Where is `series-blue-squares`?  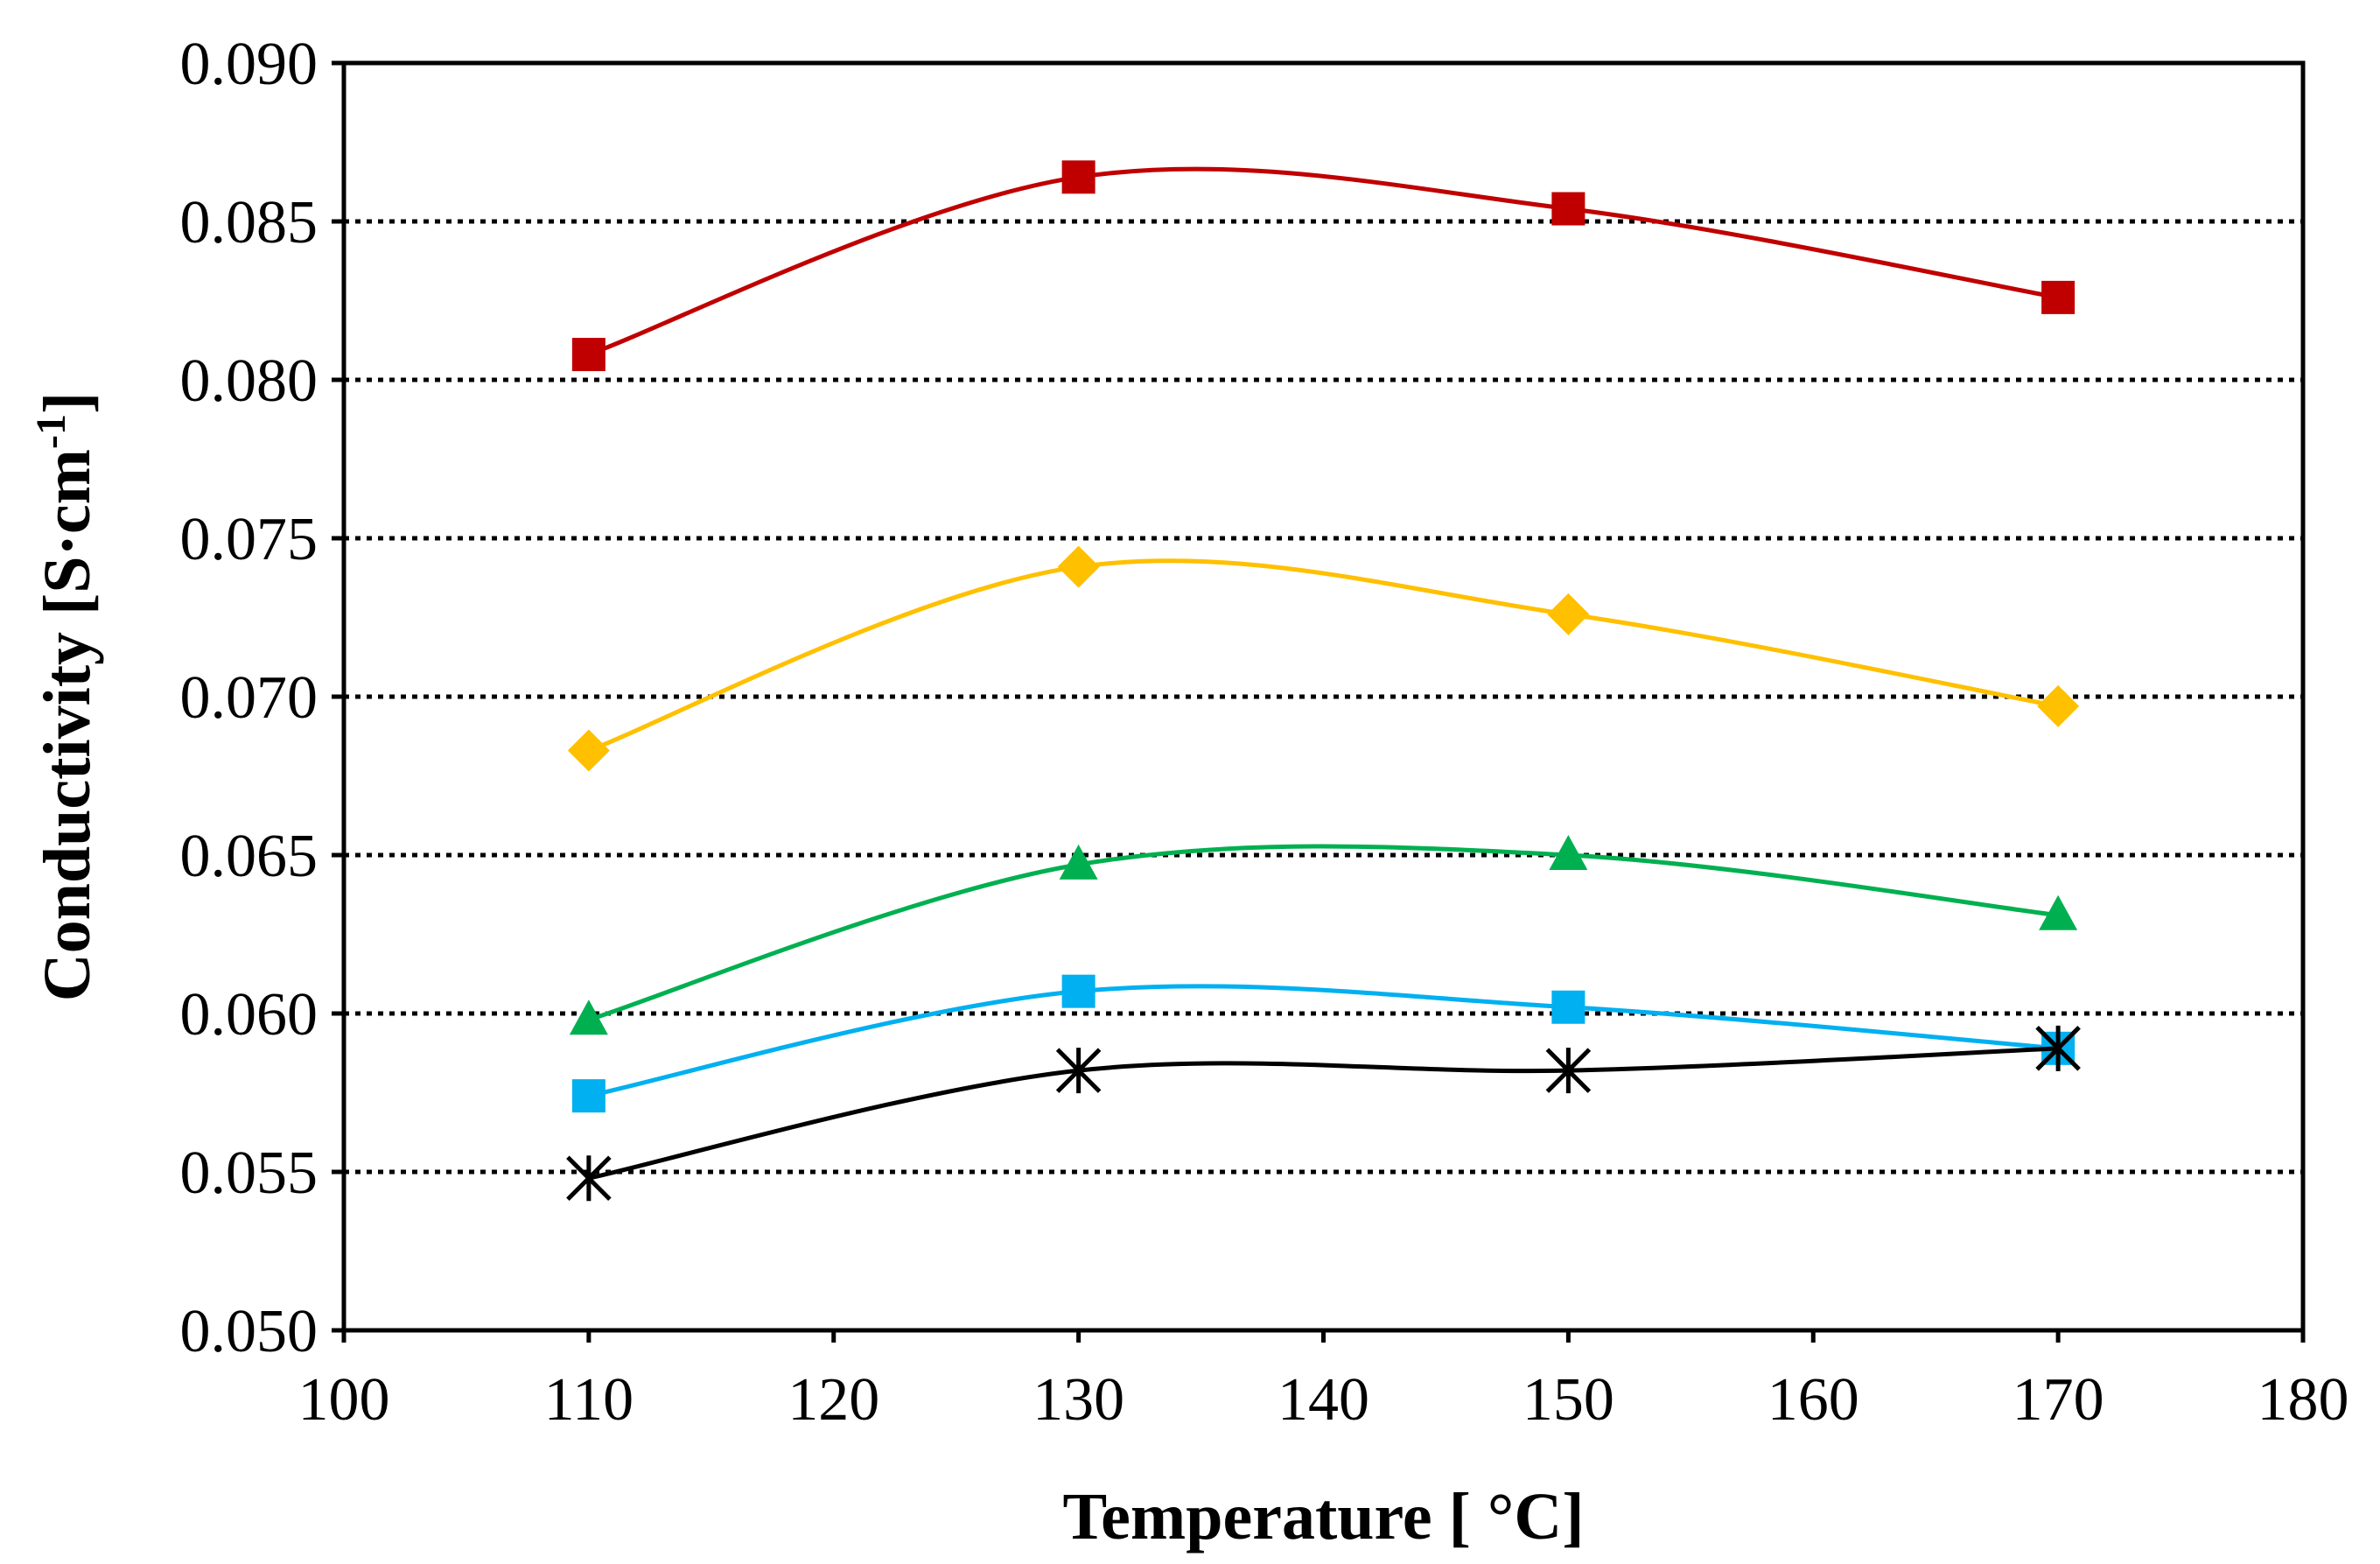 series-blue-squares is located at coordinates (1323, 1043).